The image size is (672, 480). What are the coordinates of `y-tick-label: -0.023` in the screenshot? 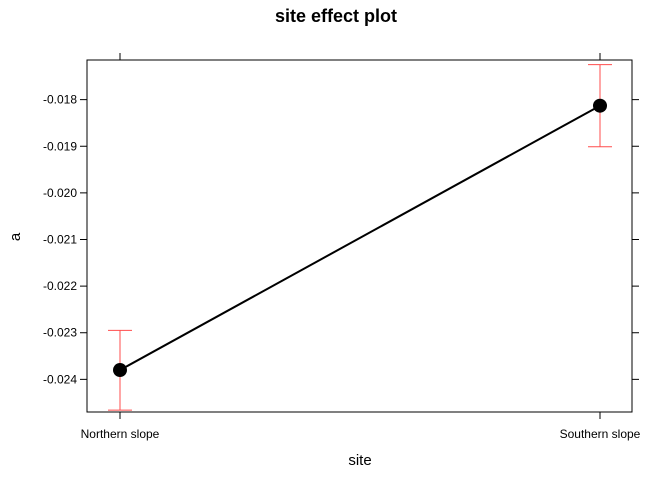 It's located at (60, 333).